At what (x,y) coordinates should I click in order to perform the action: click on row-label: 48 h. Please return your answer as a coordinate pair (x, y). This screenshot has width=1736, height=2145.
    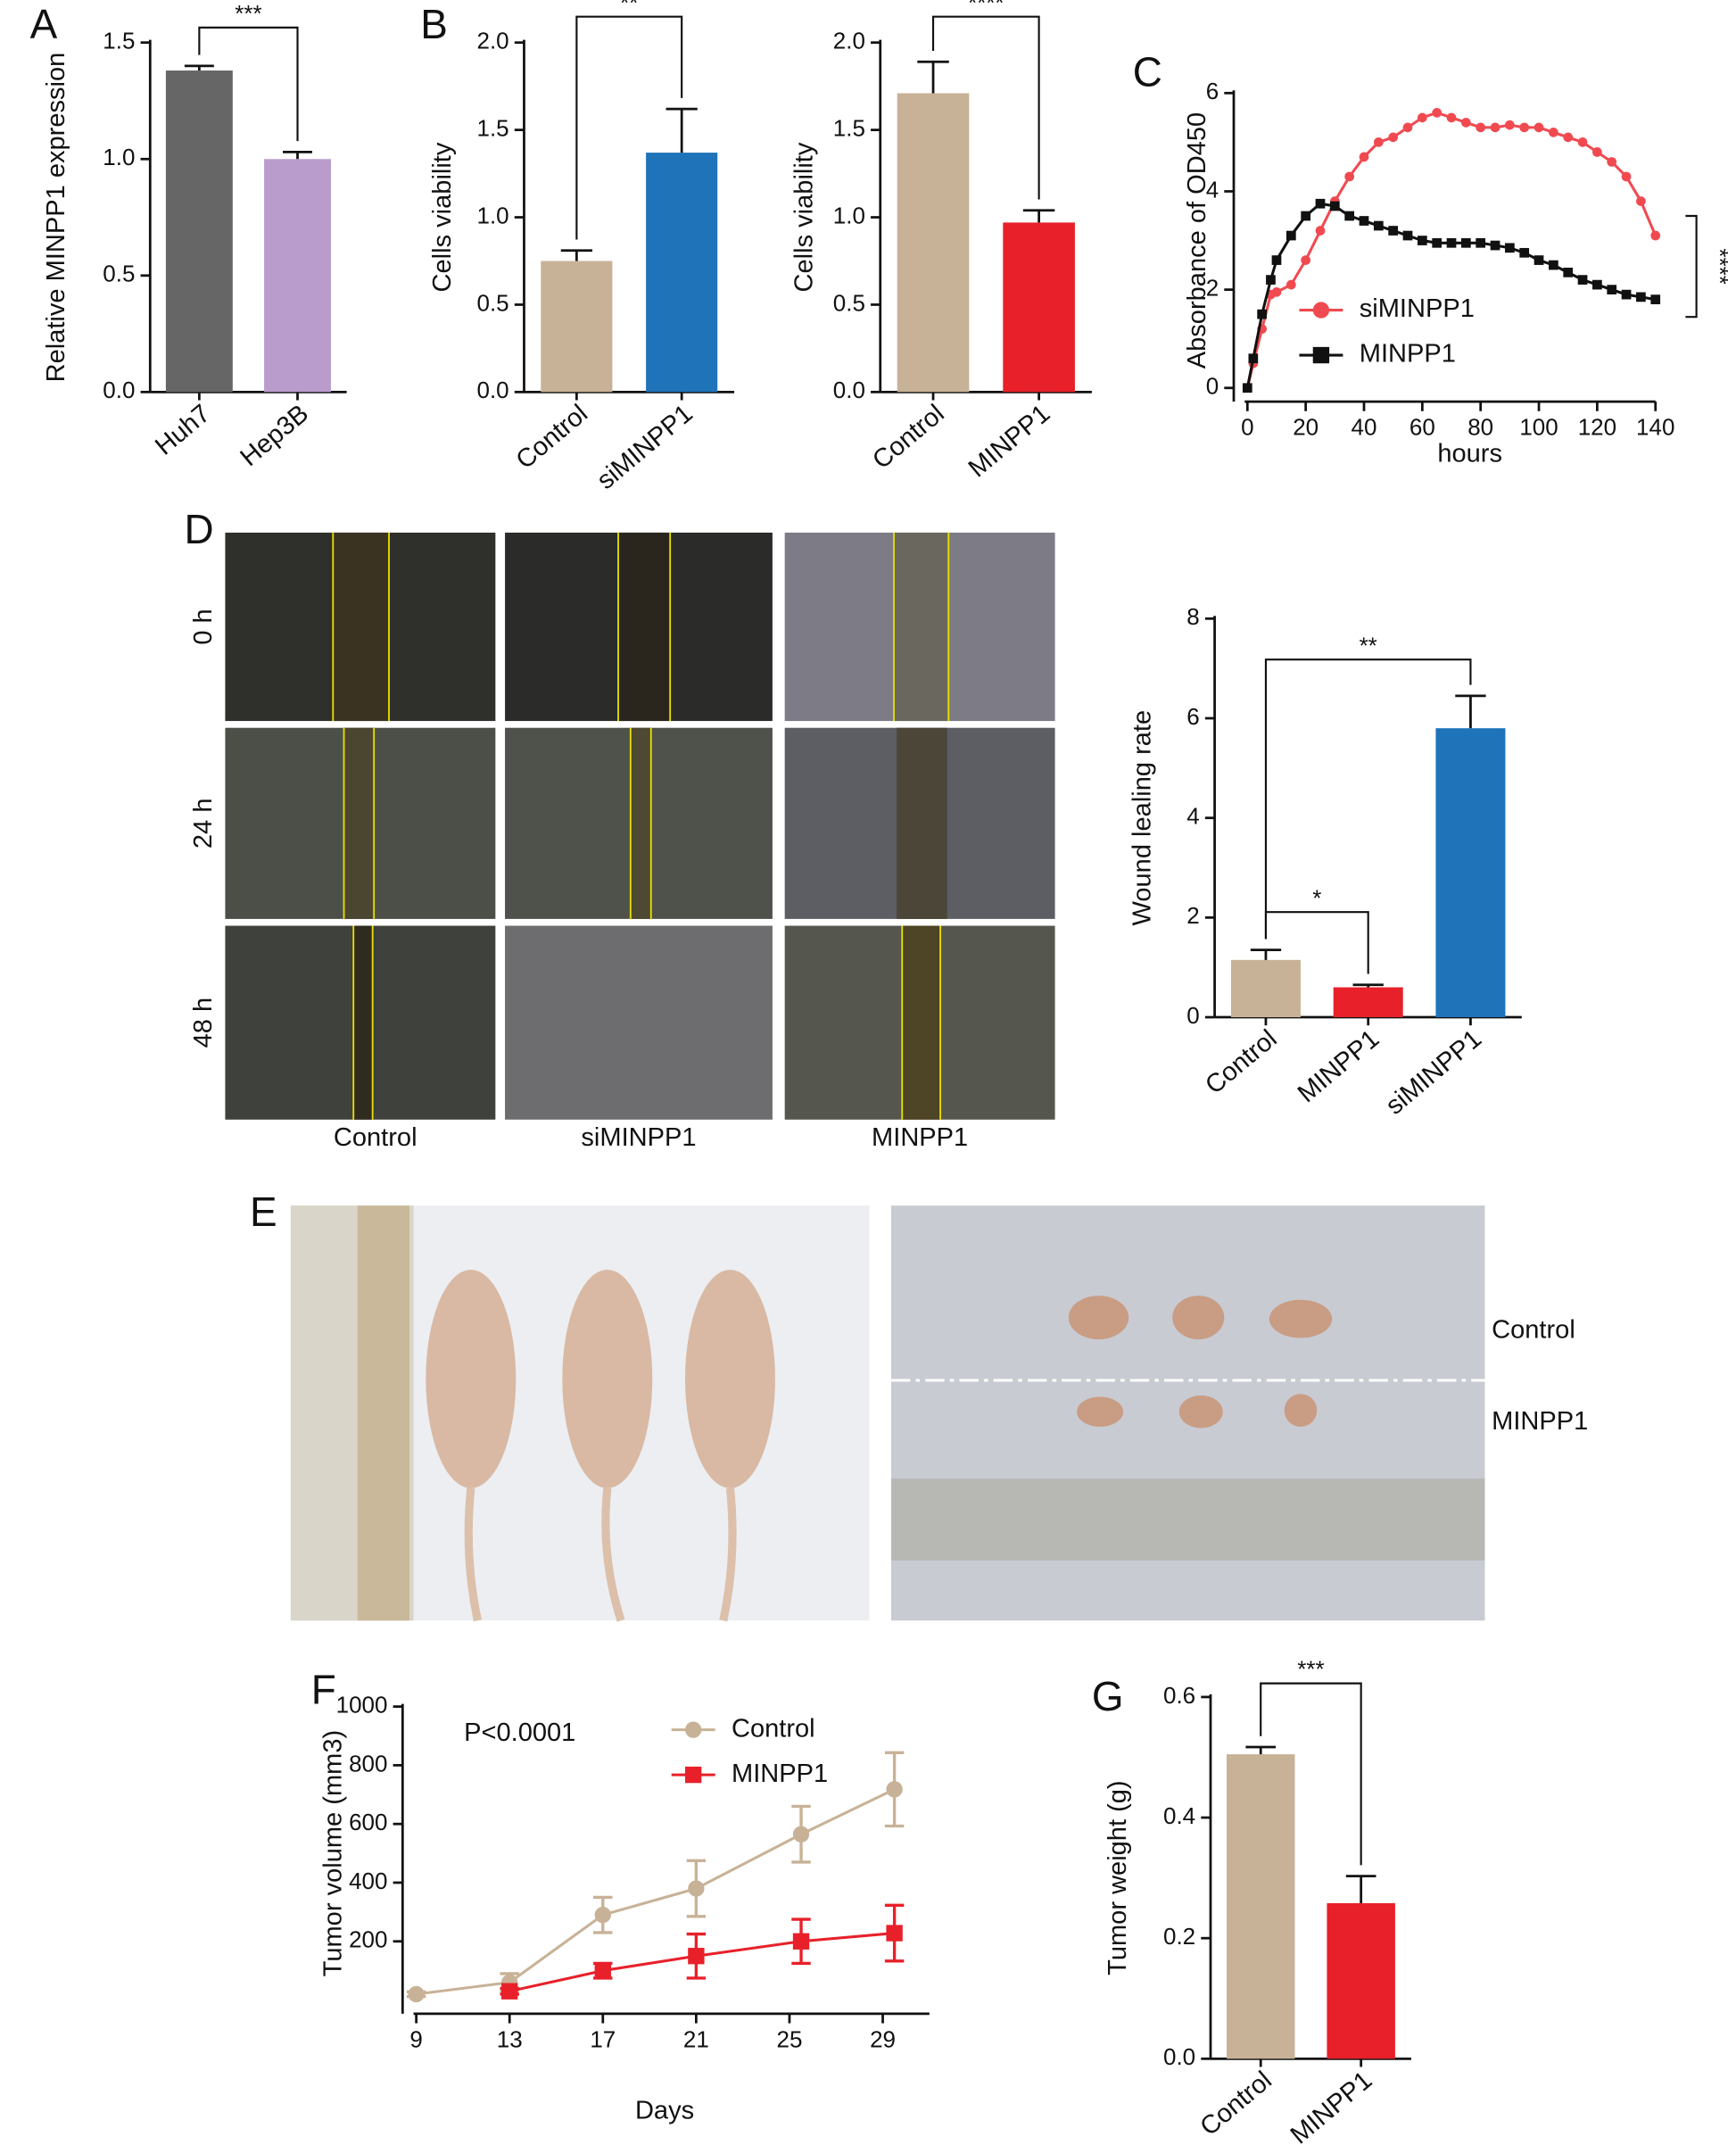
    Looking at the image, I should click on (203, 1023).